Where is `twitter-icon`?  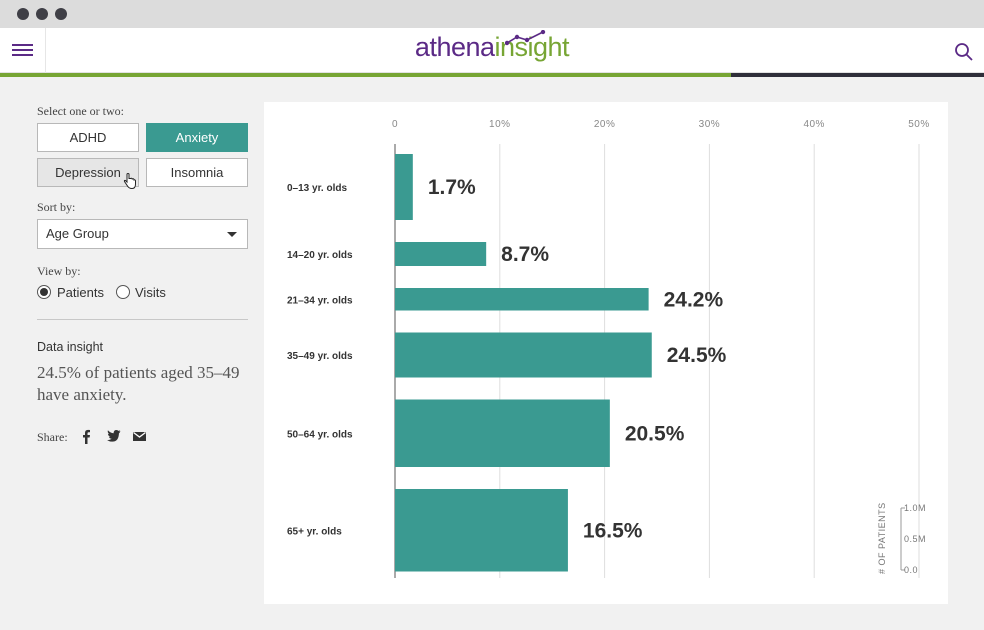 twitter-icon is located at coordinates (112, 436).